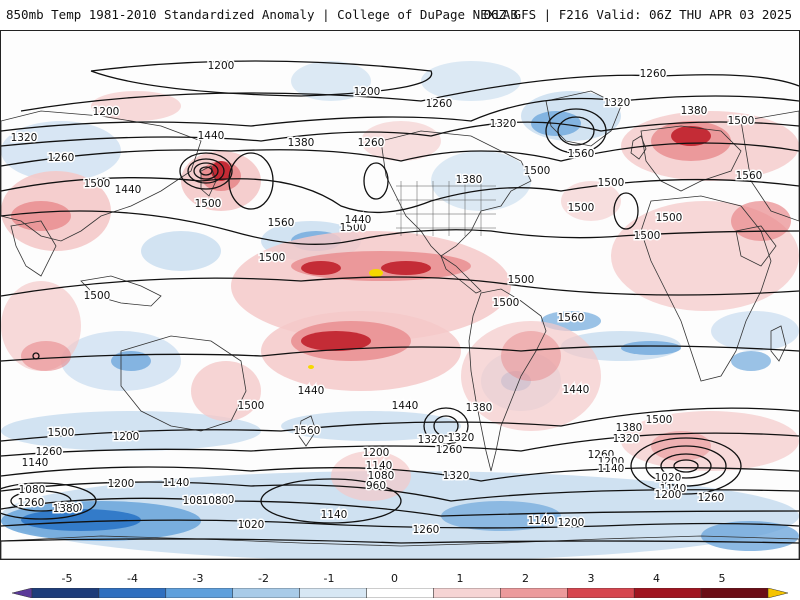 The height and width of the screenshot is (600, 800). What do you see at coordinates (263, 578) in the screenshot?
I see `colorbar-tick-label: -2` at bounding box center [263, 578].